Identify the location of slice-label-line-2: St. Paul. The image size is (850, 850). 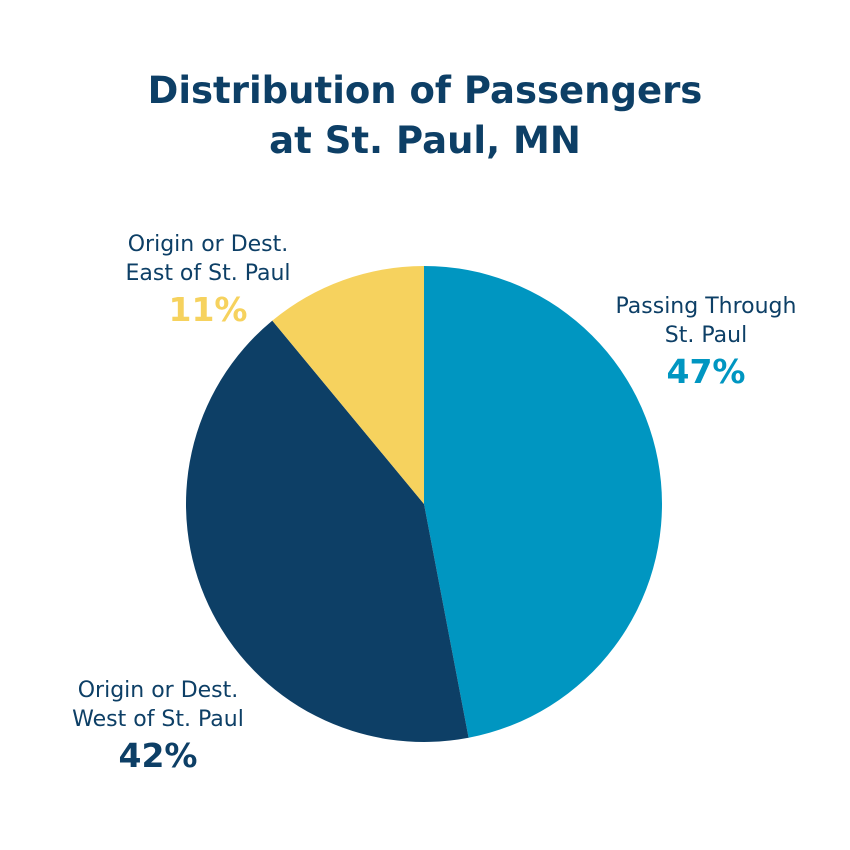
(706, 335).